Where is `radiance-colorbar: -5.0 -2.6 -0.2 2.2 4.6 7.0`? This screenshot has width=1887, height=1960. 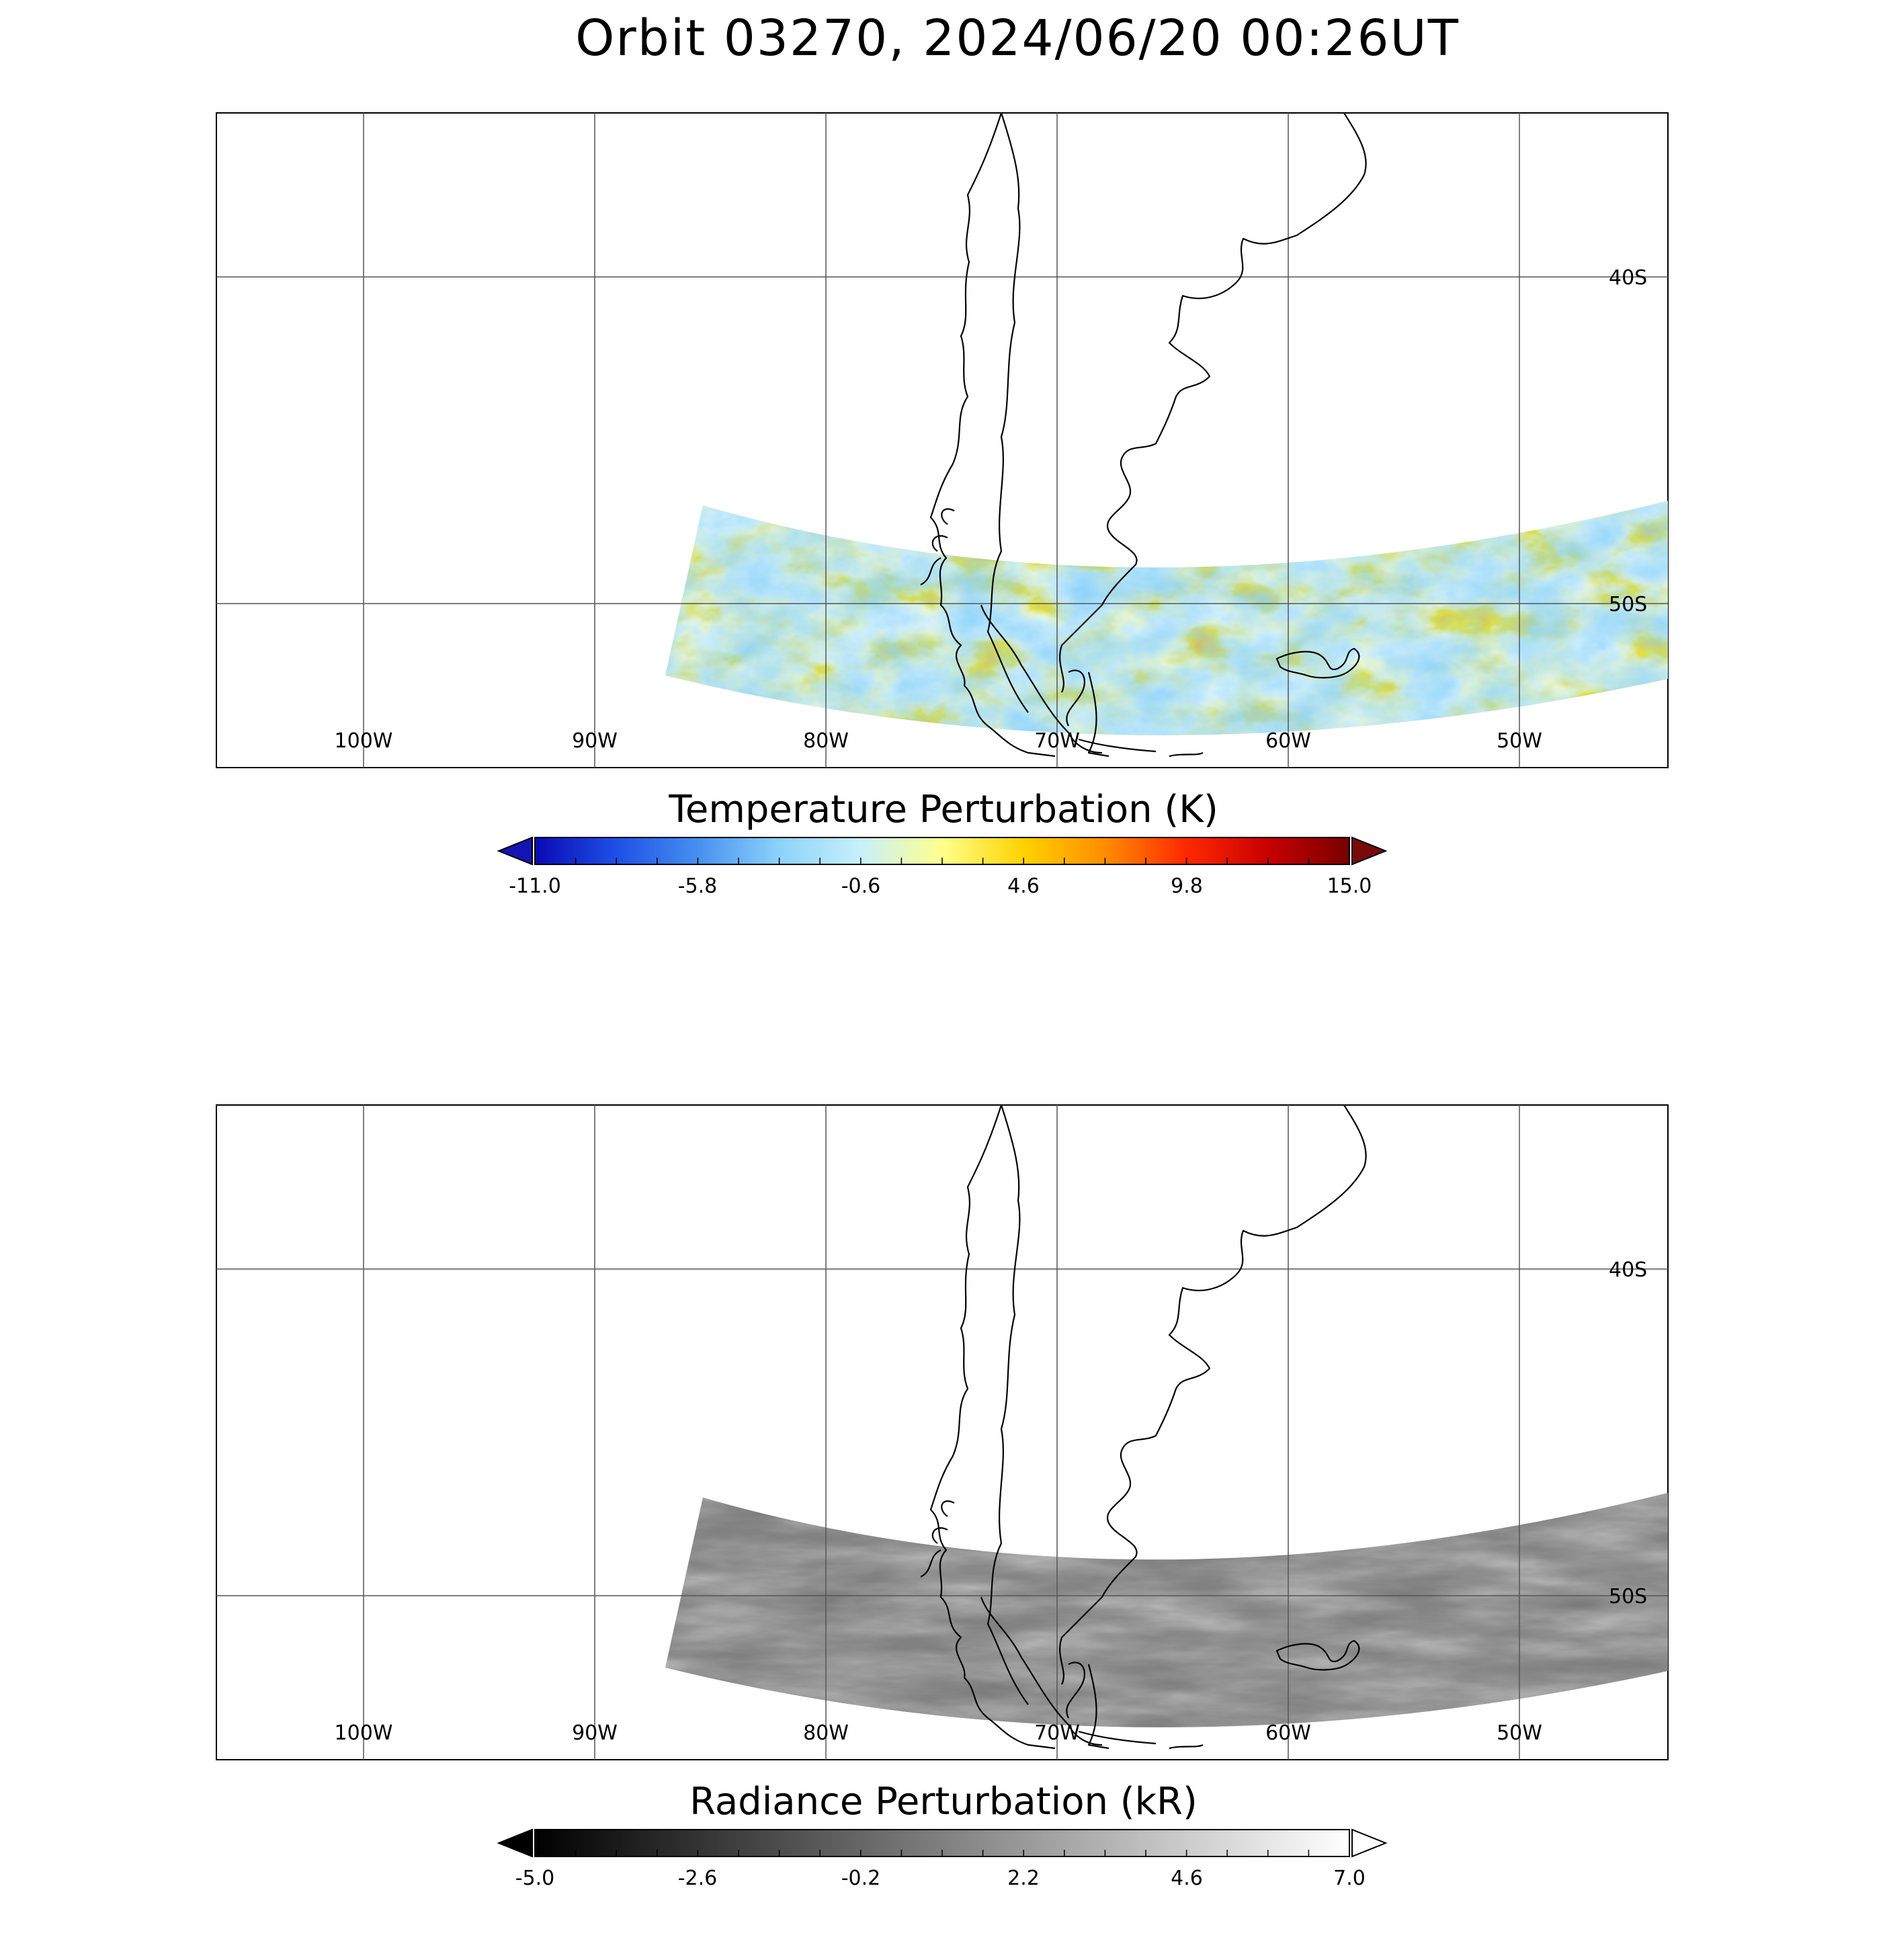
radiance-colorbar: -5.0 -2.6 -0.2 2.2 4.6 7.0 is located at coordinates (943, 1859).